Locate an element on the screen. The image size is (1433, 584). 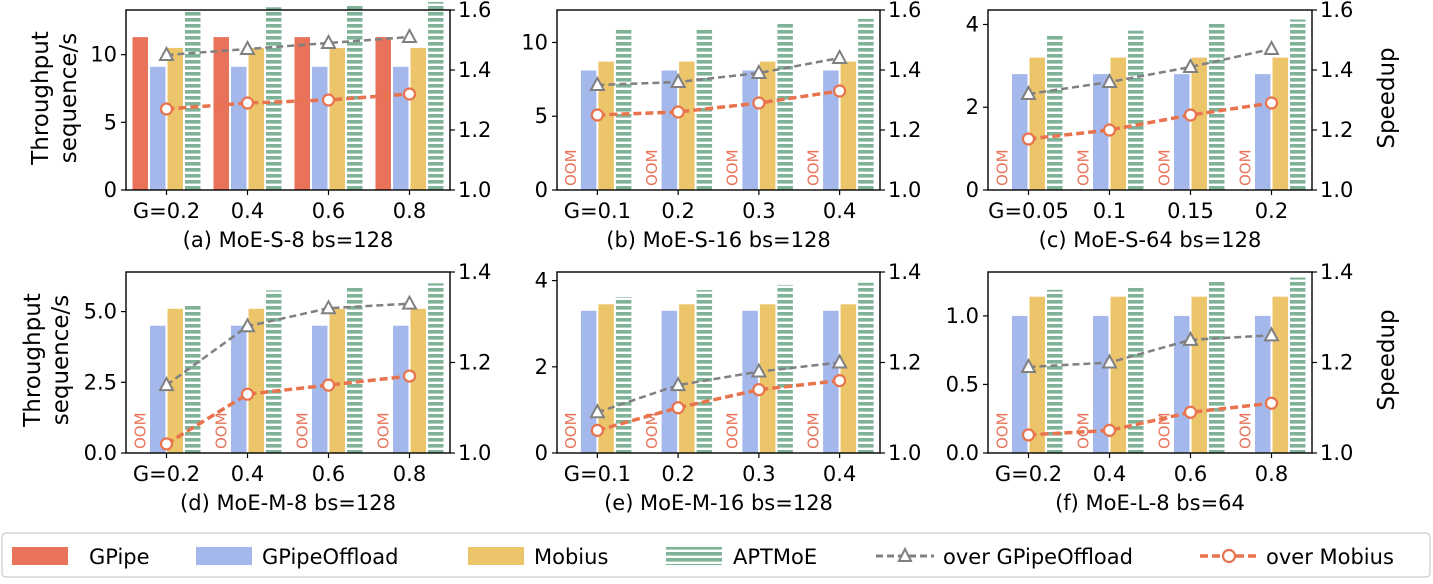
y-tick-label: 2 is located at coordinates (972, 107).